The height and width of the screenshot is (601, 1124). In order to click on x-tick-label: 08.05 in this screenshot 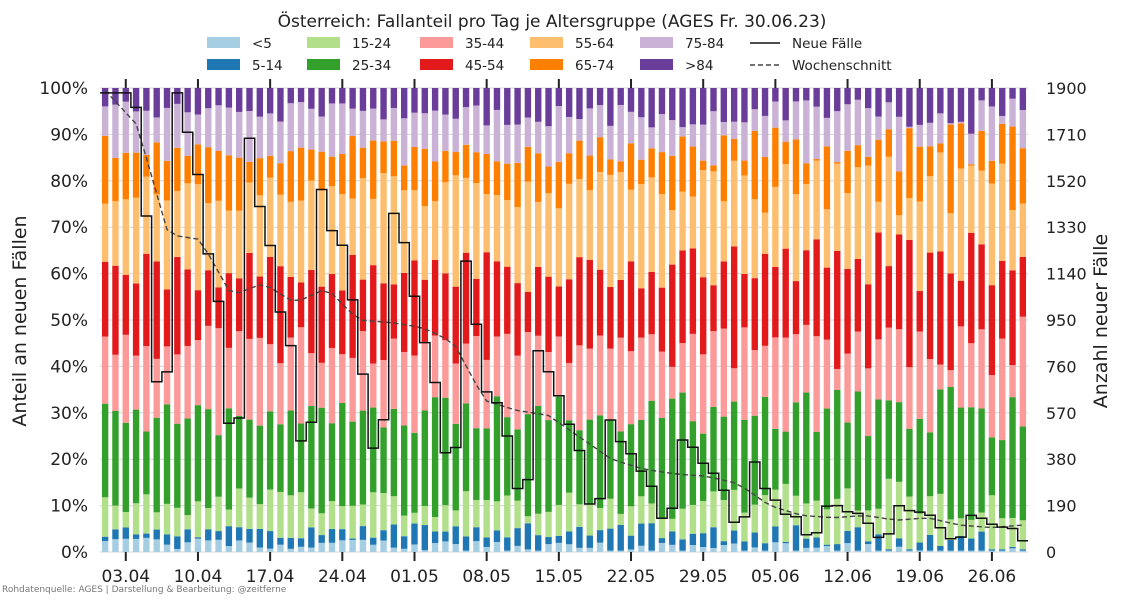, I will do `click(486, 577)`.